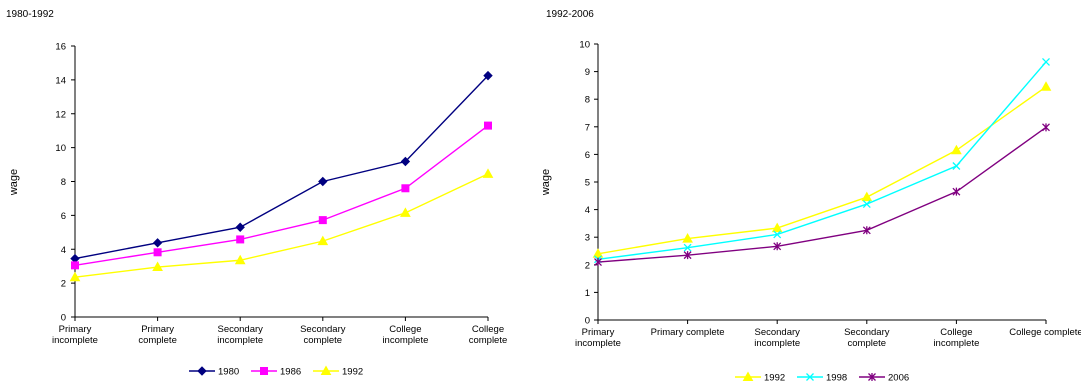 The image size is (1081, 390). I want to click on series-line-1992, so click(281, 225).